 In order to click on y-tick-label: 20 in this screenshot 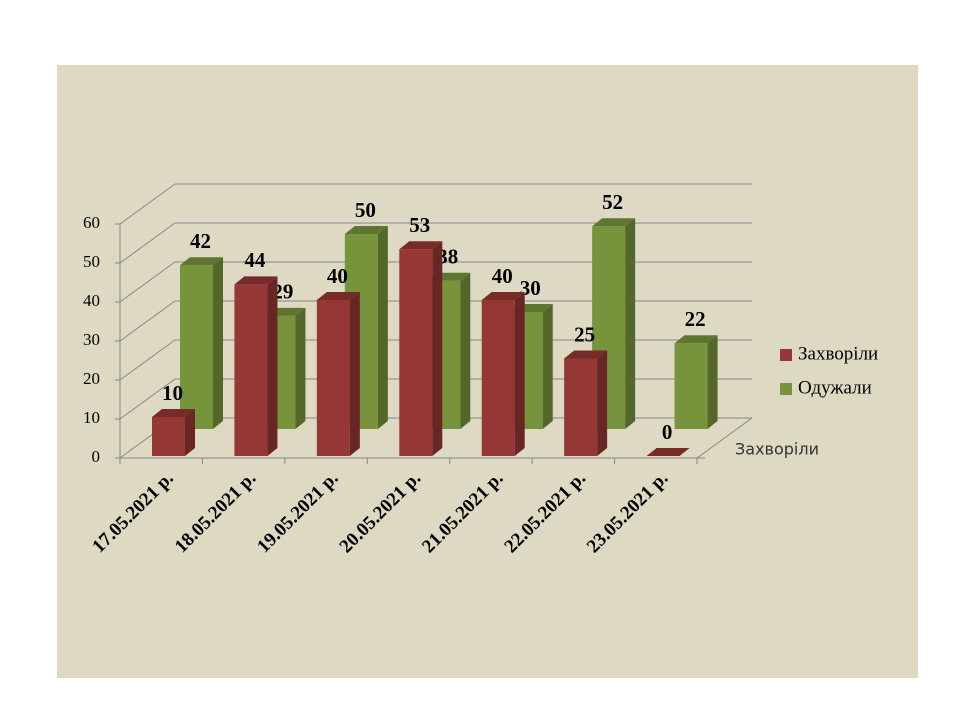, I will do `click(91, 378)`.